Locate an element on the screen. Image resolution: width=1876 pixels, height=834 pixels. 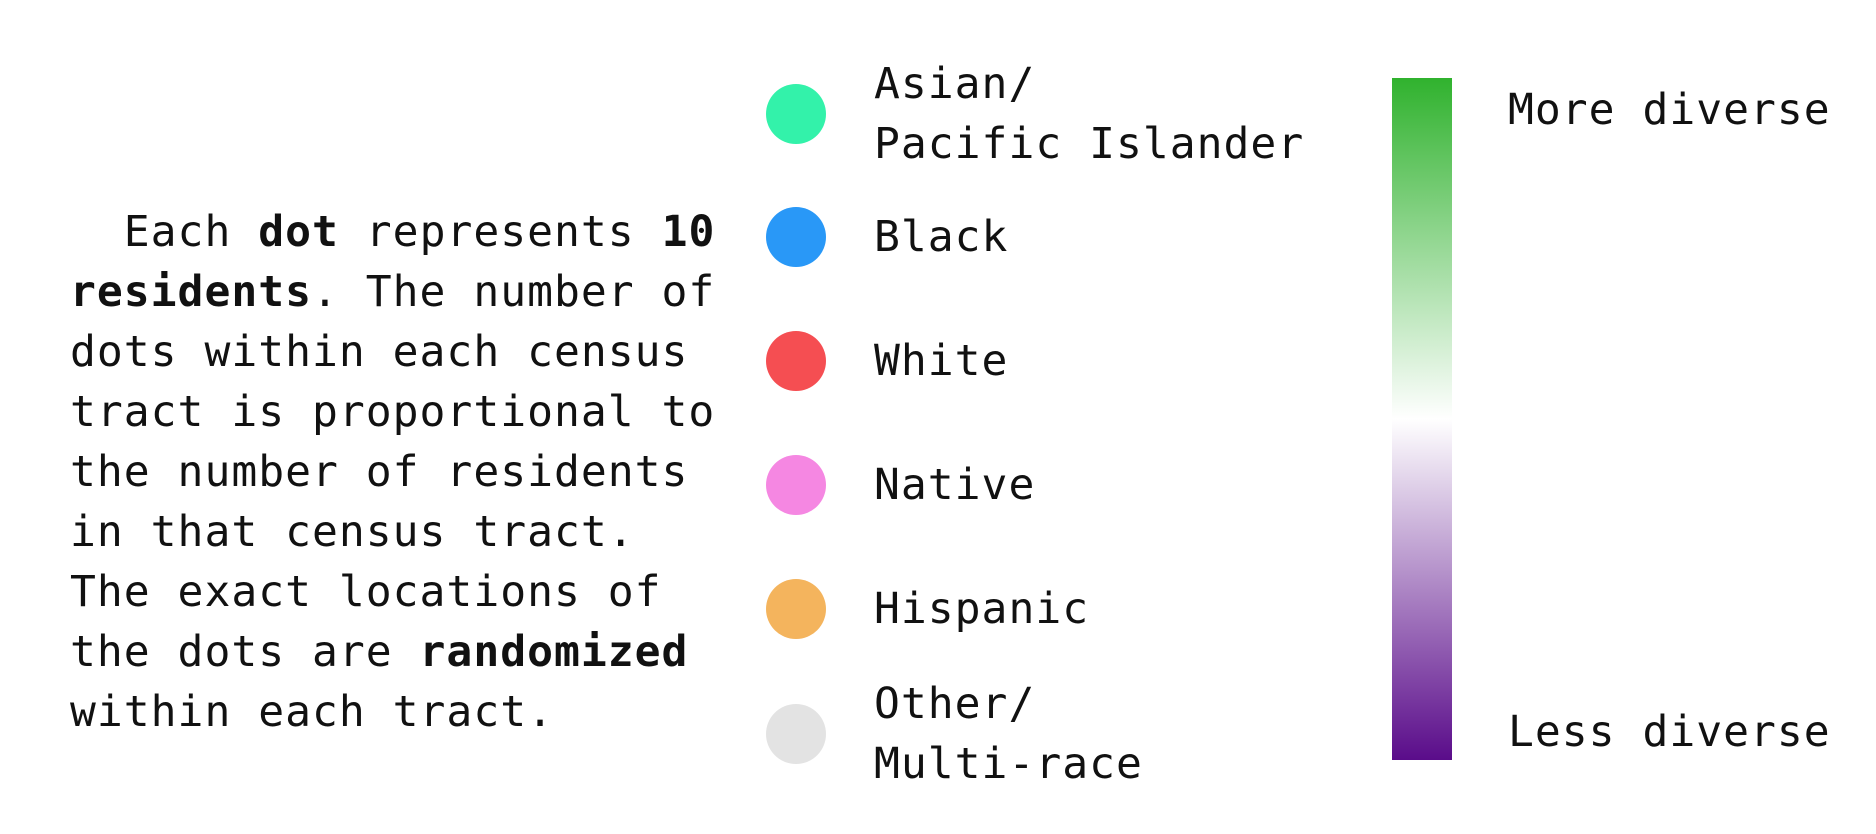
legend-label: Native is located at coordinates (955, 485).